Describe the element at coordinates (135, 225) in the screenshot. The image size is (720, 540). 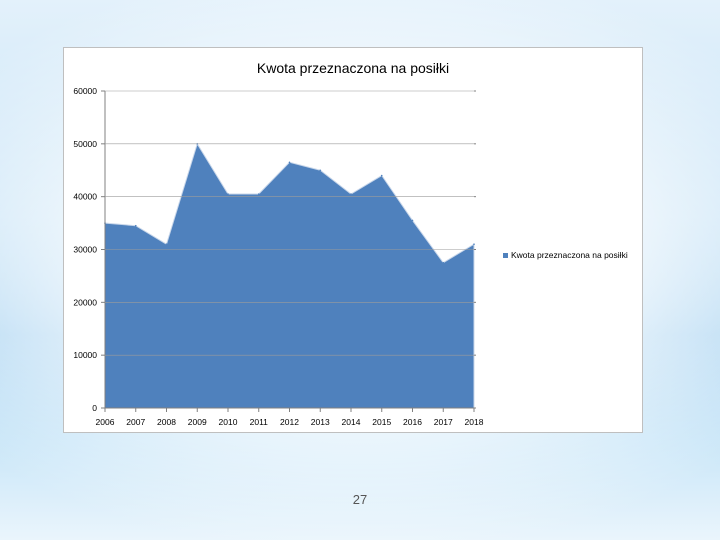
I see `data-point-2007` at that location.